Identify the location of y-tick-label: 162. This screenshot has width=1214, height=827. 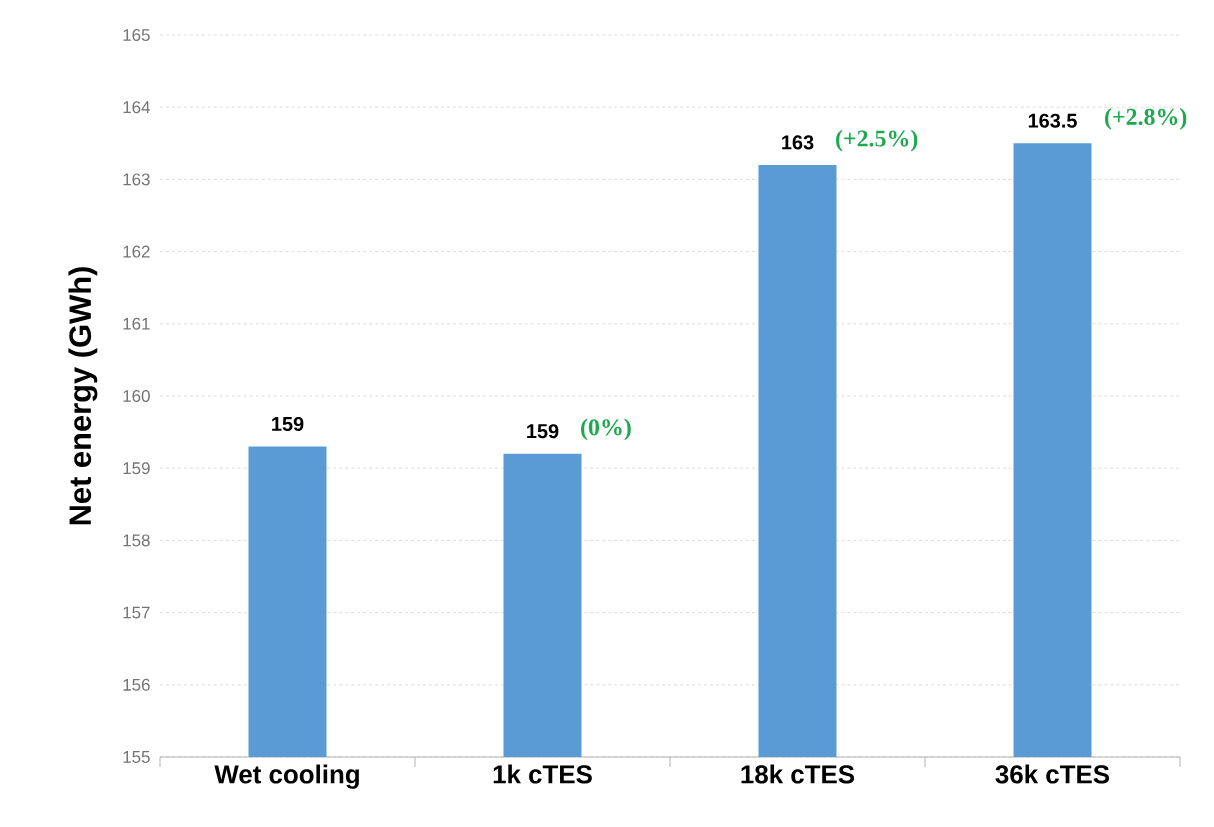
(136, 251).